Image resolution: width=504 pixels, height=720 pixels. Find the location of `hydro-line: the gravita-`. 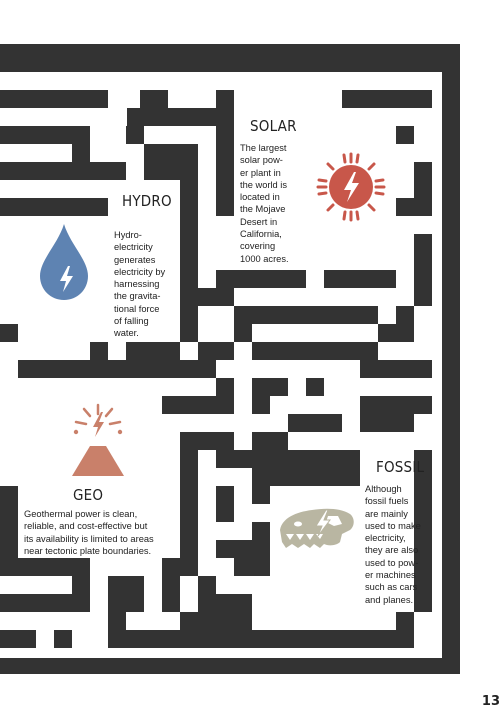

hydro-line: the gravita- is located at coordinates (137, 296).